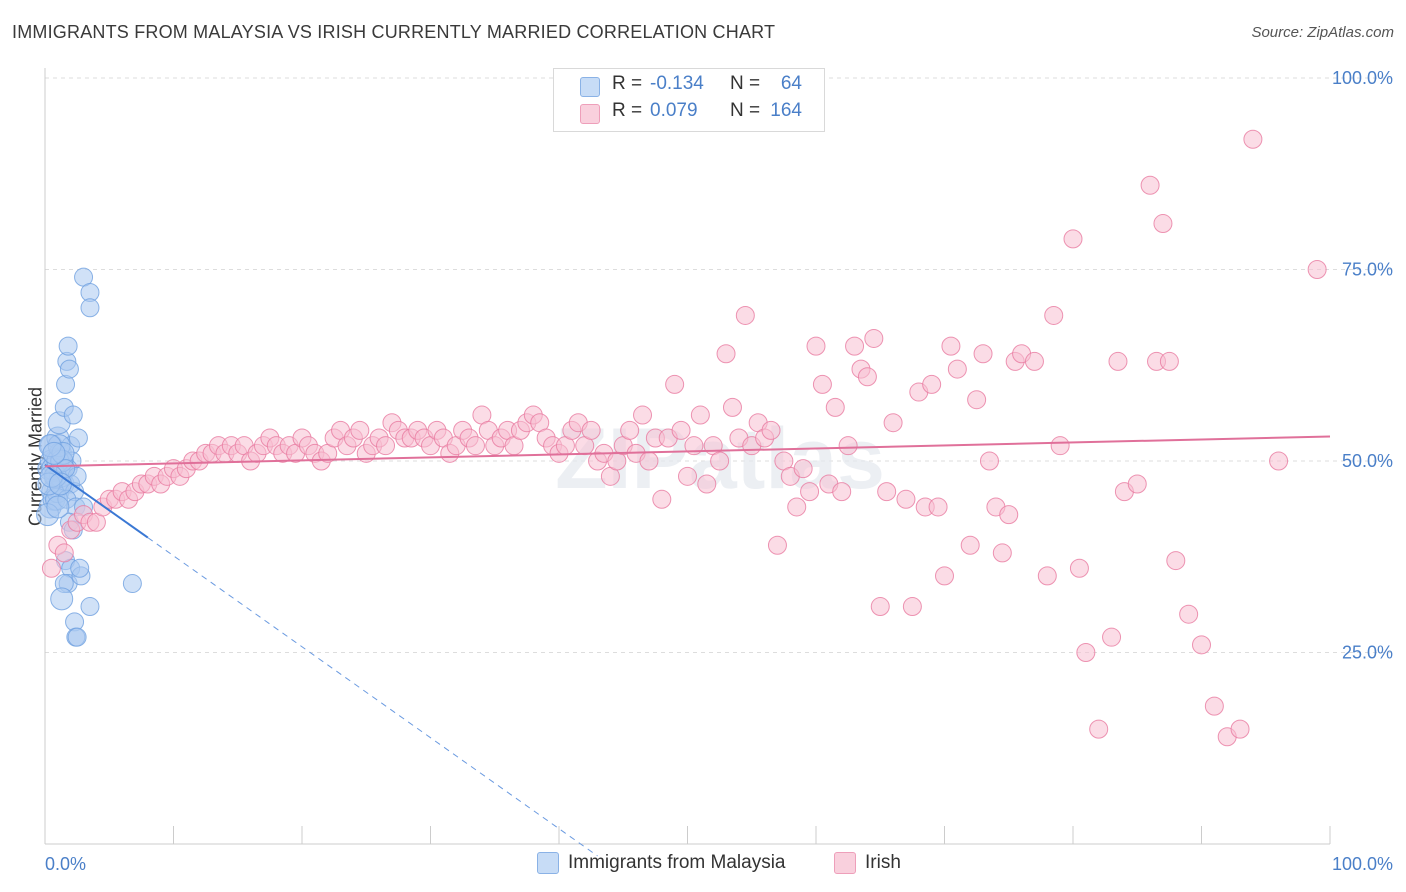 This screenshot has width=1406, height=892. What do you see at coordinates (548, 863) in the screenshot?
I see `bottom-legend-swatch-malaysia` at bounding box center [548, 863].